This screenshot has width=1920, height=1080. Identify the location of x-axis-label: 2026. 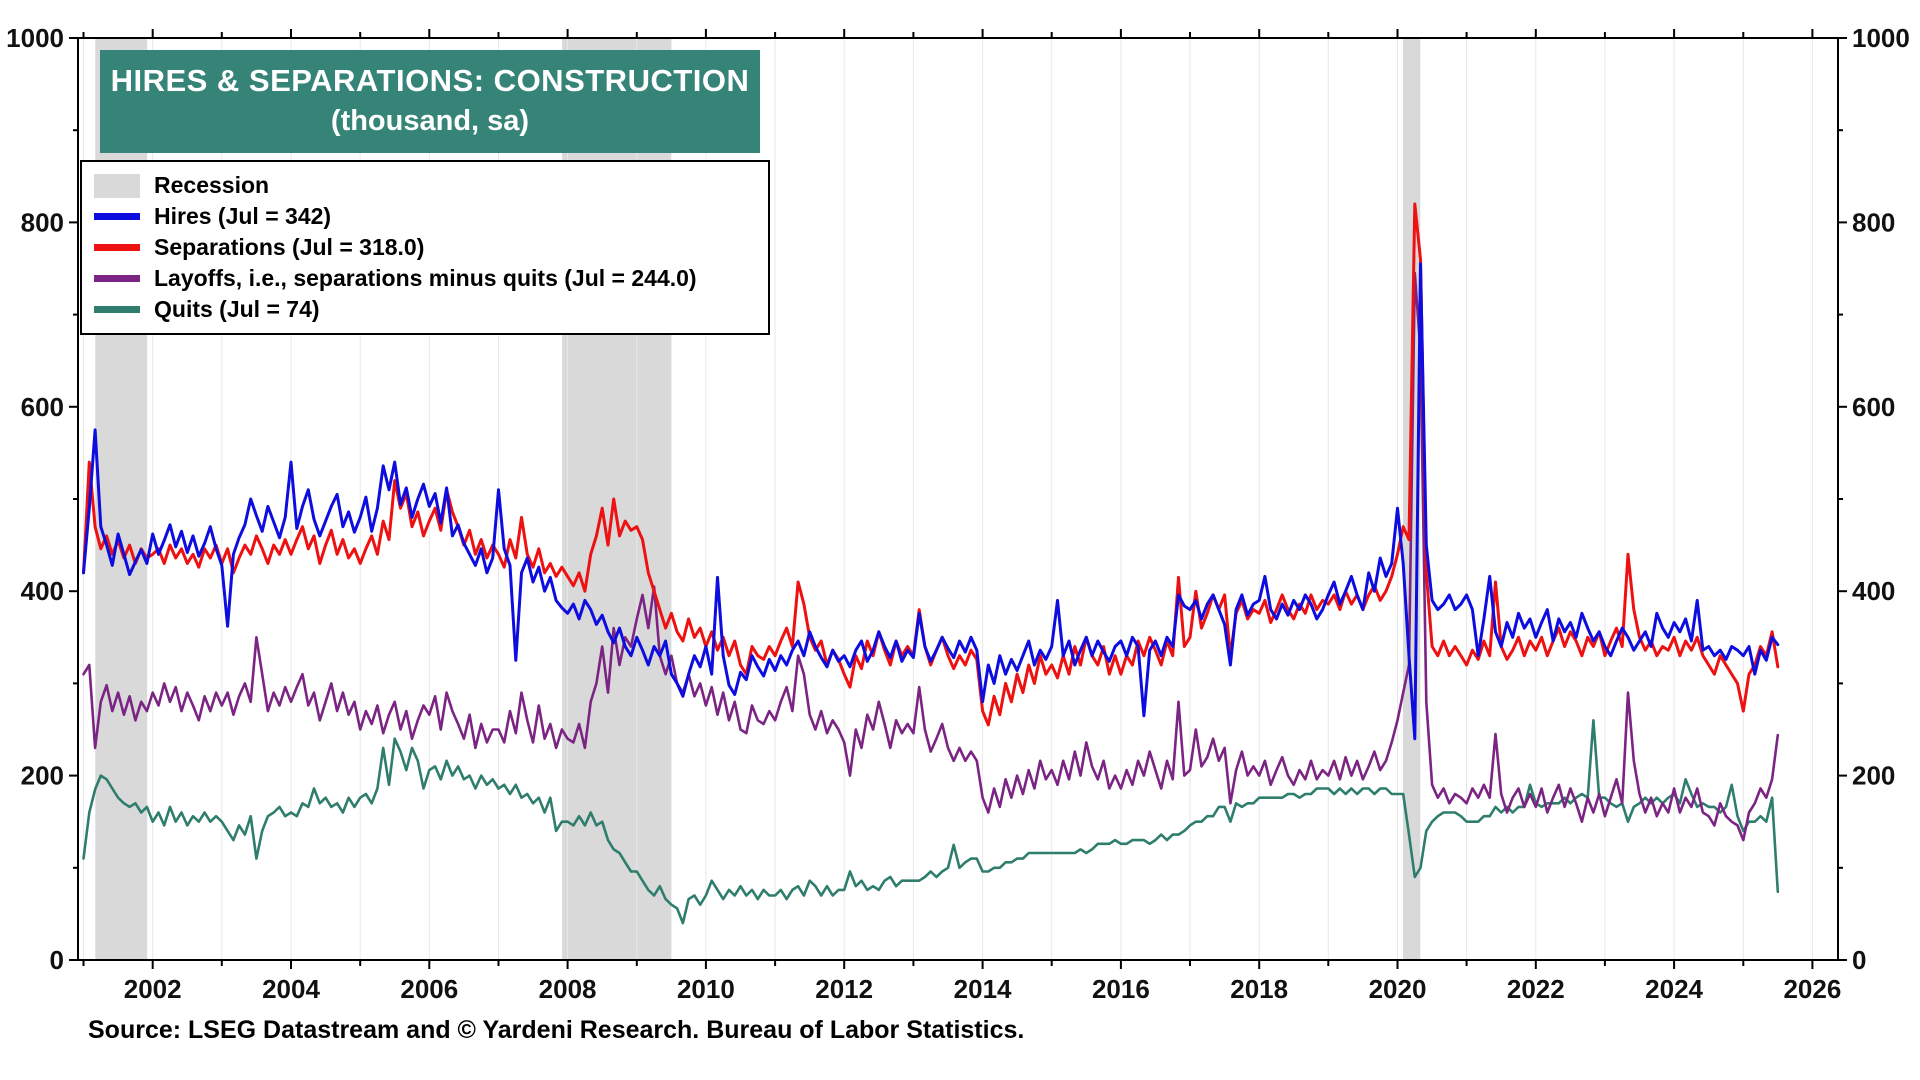
(1812, 989).